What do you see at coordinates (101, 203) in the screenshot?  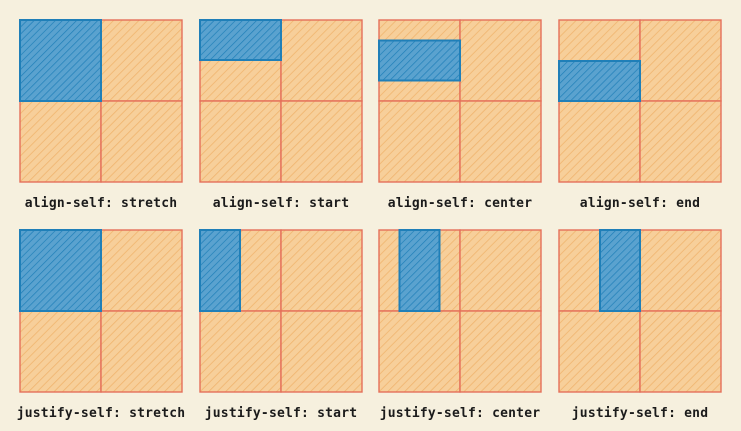 I see `panel-caption: align-self: stretch` at bounding box center [101, 203].